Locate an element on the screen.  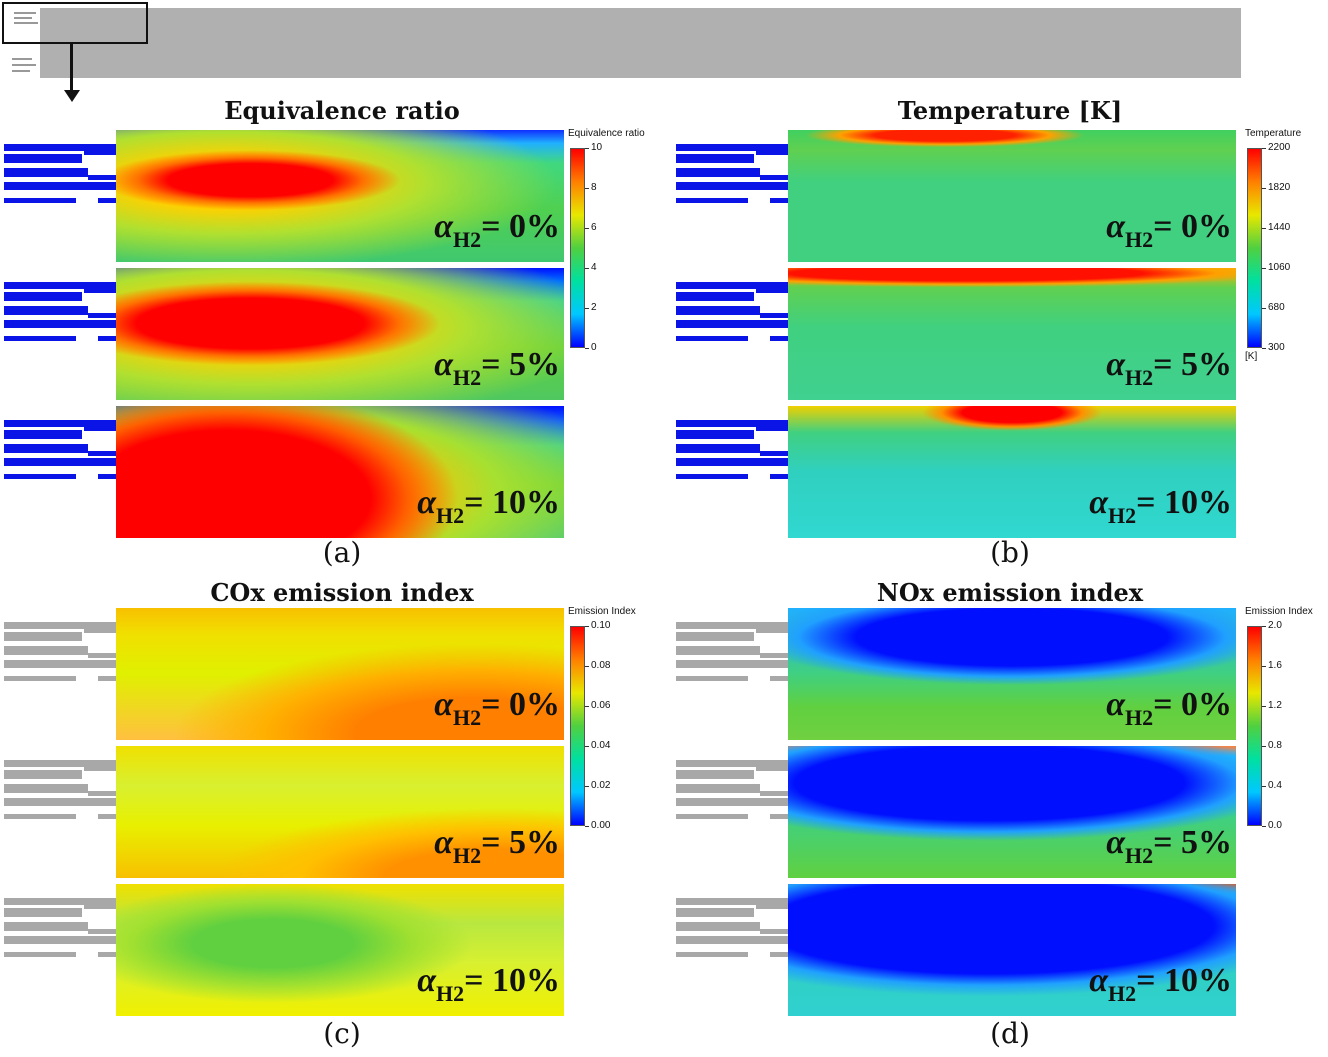
panel-title-d: NOx emission index is located at coordinates (1010, 592).